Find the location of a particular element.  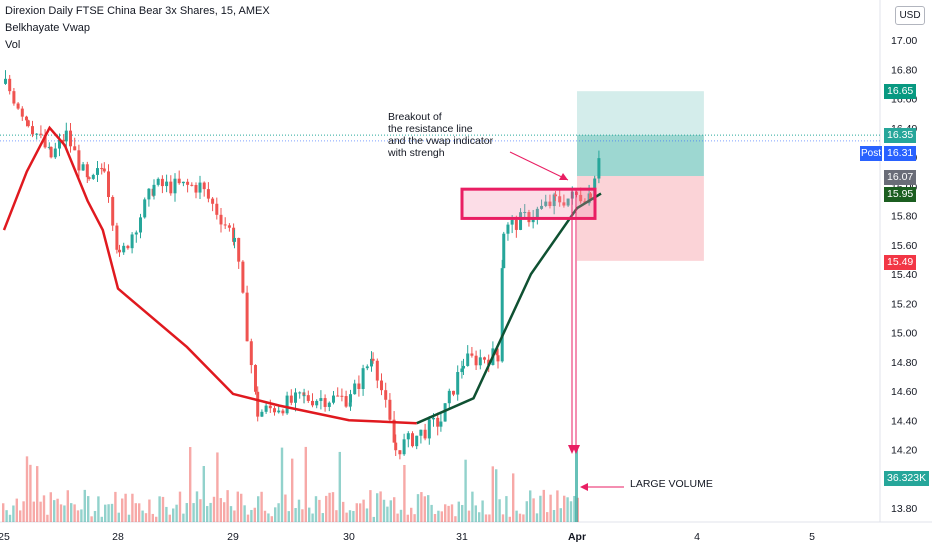

currency-button: USD is located at coordinates (910, 15).